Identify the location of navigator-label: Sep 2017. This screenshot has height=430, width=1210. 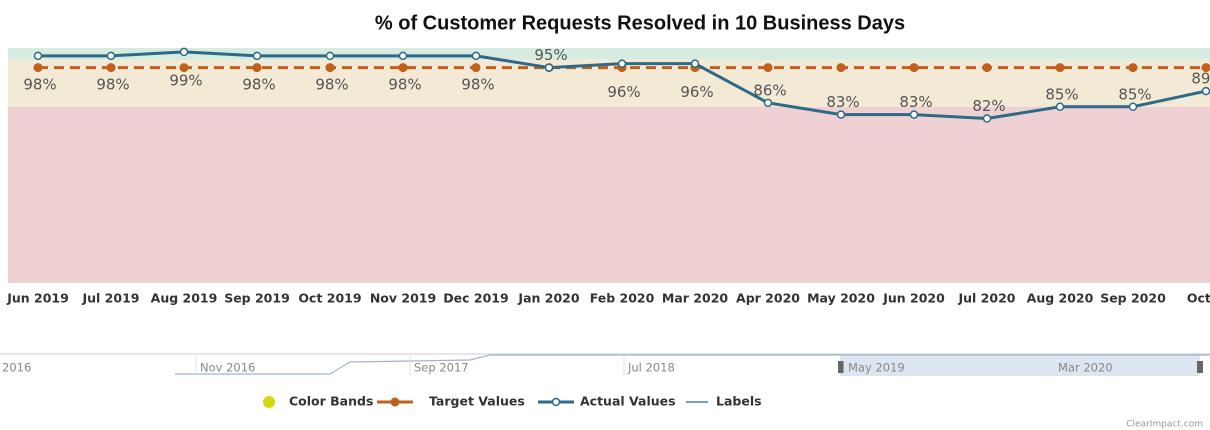
(441, 368).